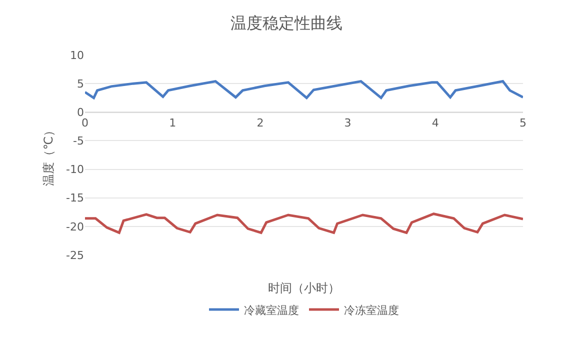  I want to click on x-tick-label: 3, so click(348, 123).